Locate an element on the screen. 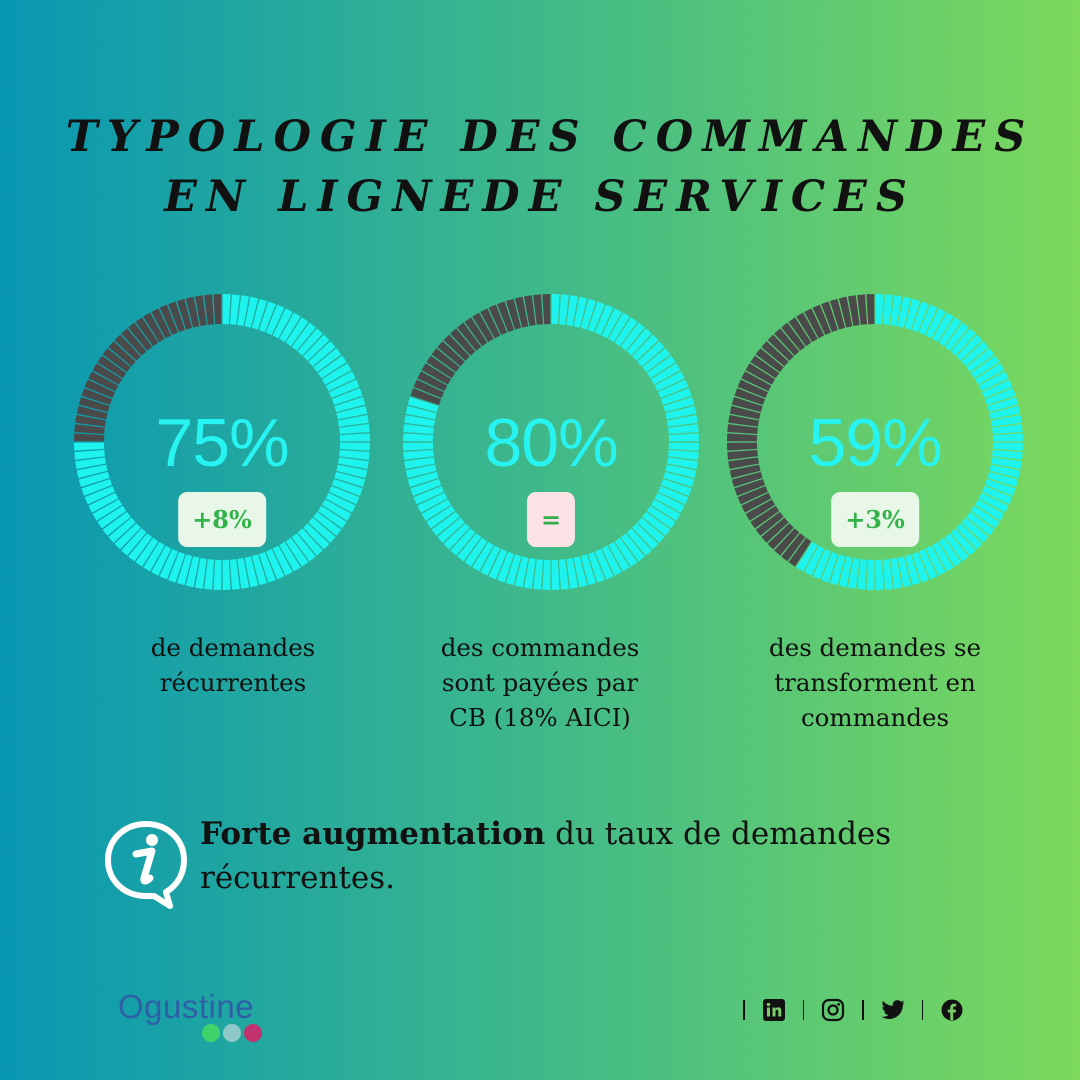  facebook-icon is located at coordinates (952, 1010).